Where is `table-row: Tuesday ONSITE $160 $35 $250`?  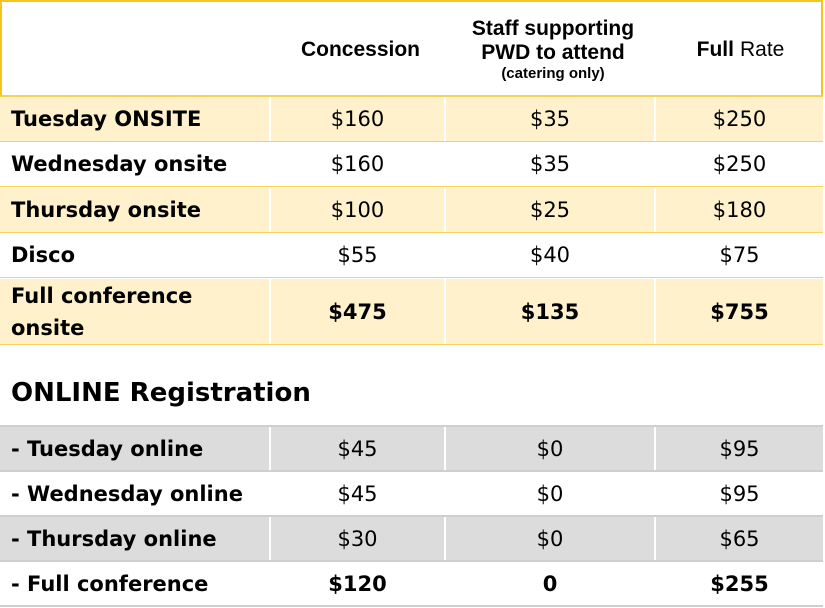
table-row: Tuesday ONSITE $160 $35 $250 is located at coordinates (411, 119).